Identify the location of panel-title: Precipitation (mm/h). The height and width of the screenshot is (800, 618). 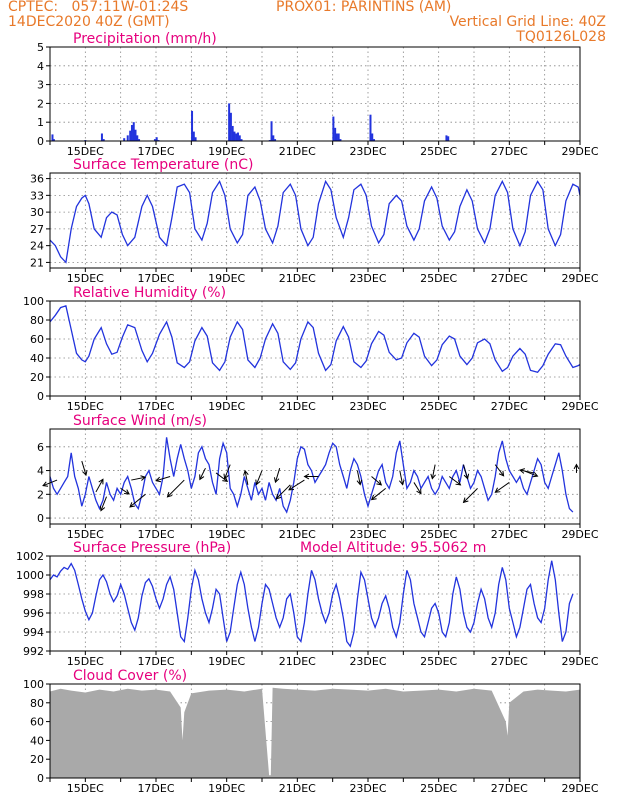
(145, 39).